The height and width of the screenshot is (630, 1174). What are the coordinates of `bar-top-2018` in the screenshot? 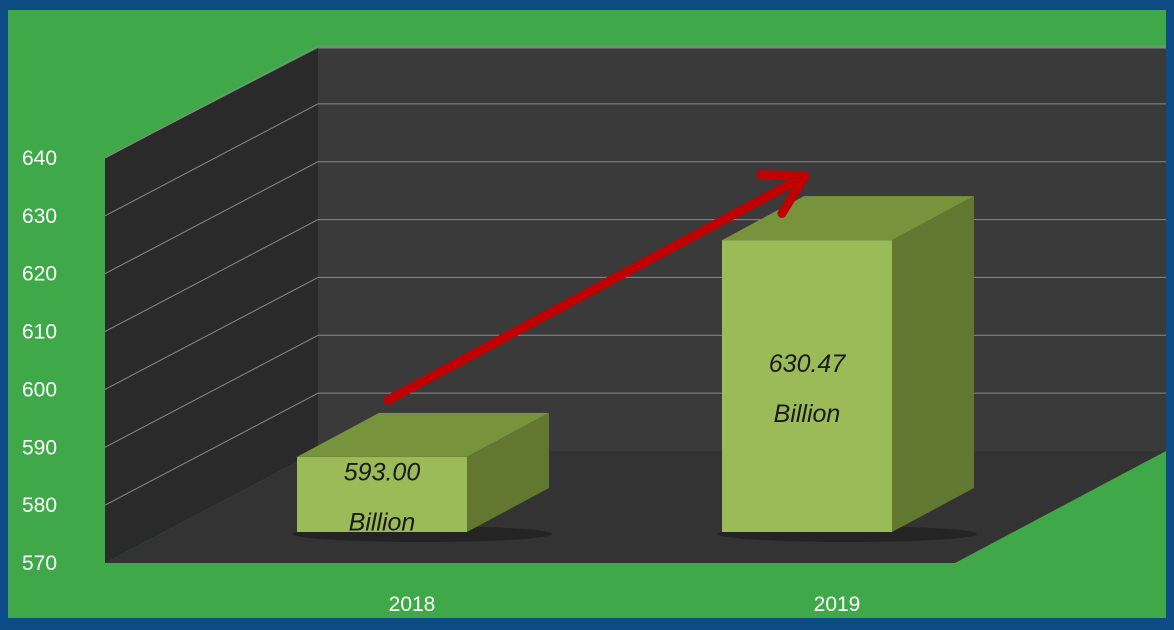 It's located at (423, 434).